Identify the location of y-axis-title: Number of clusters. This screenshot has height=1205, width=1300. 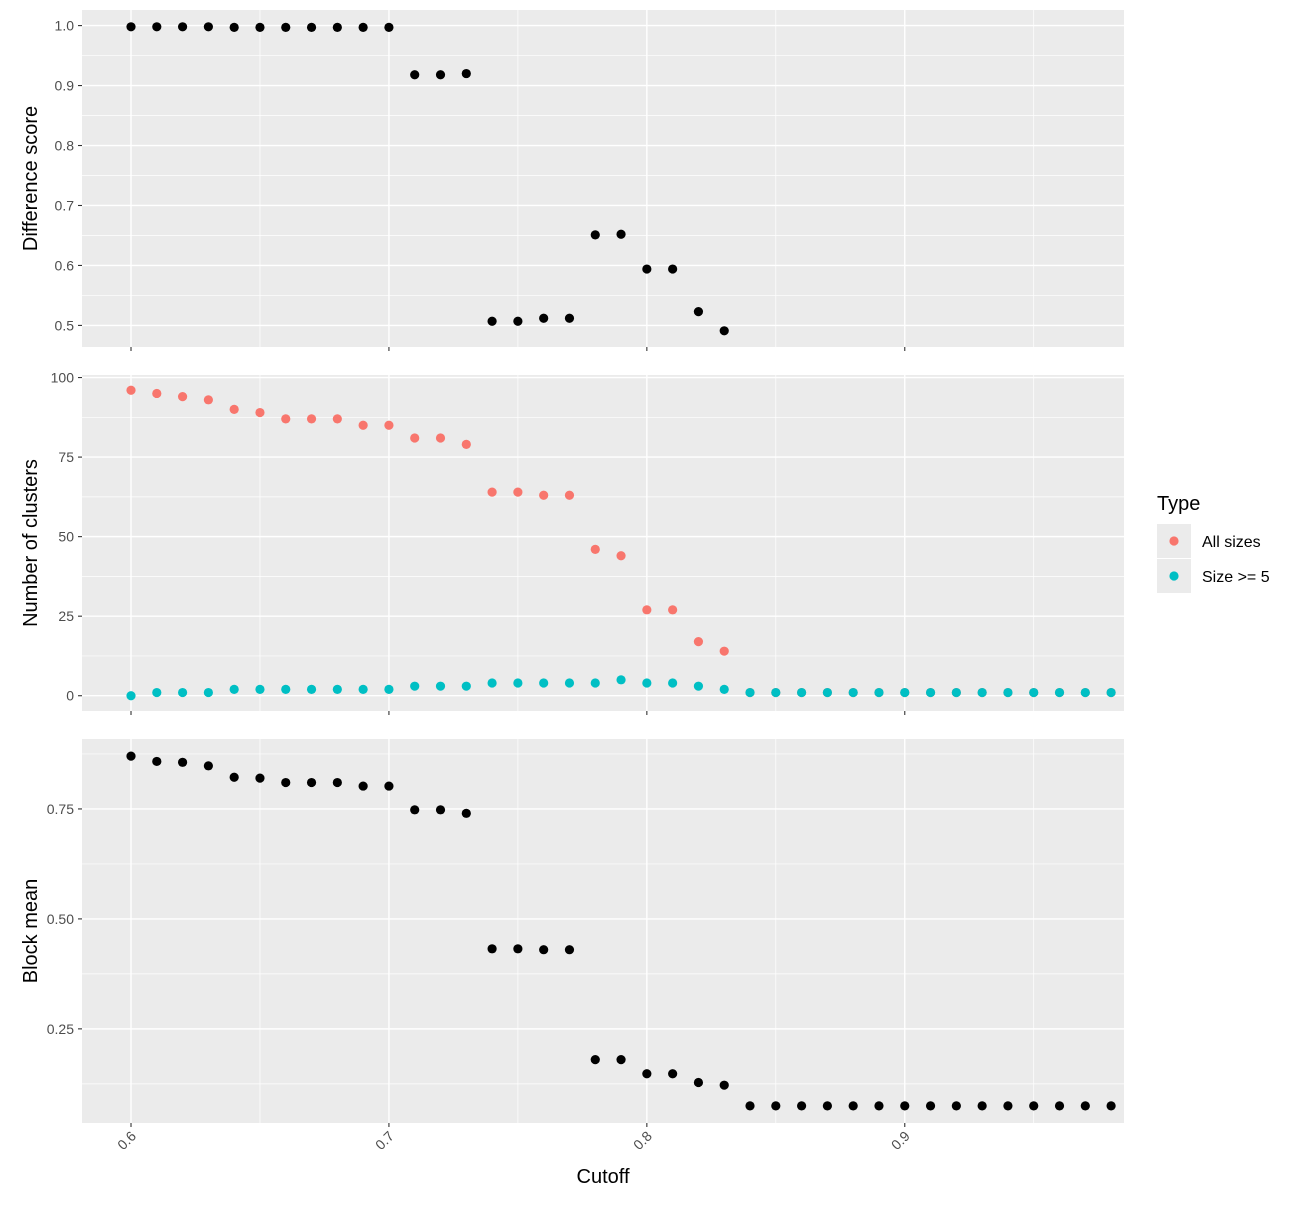
(31, 543).